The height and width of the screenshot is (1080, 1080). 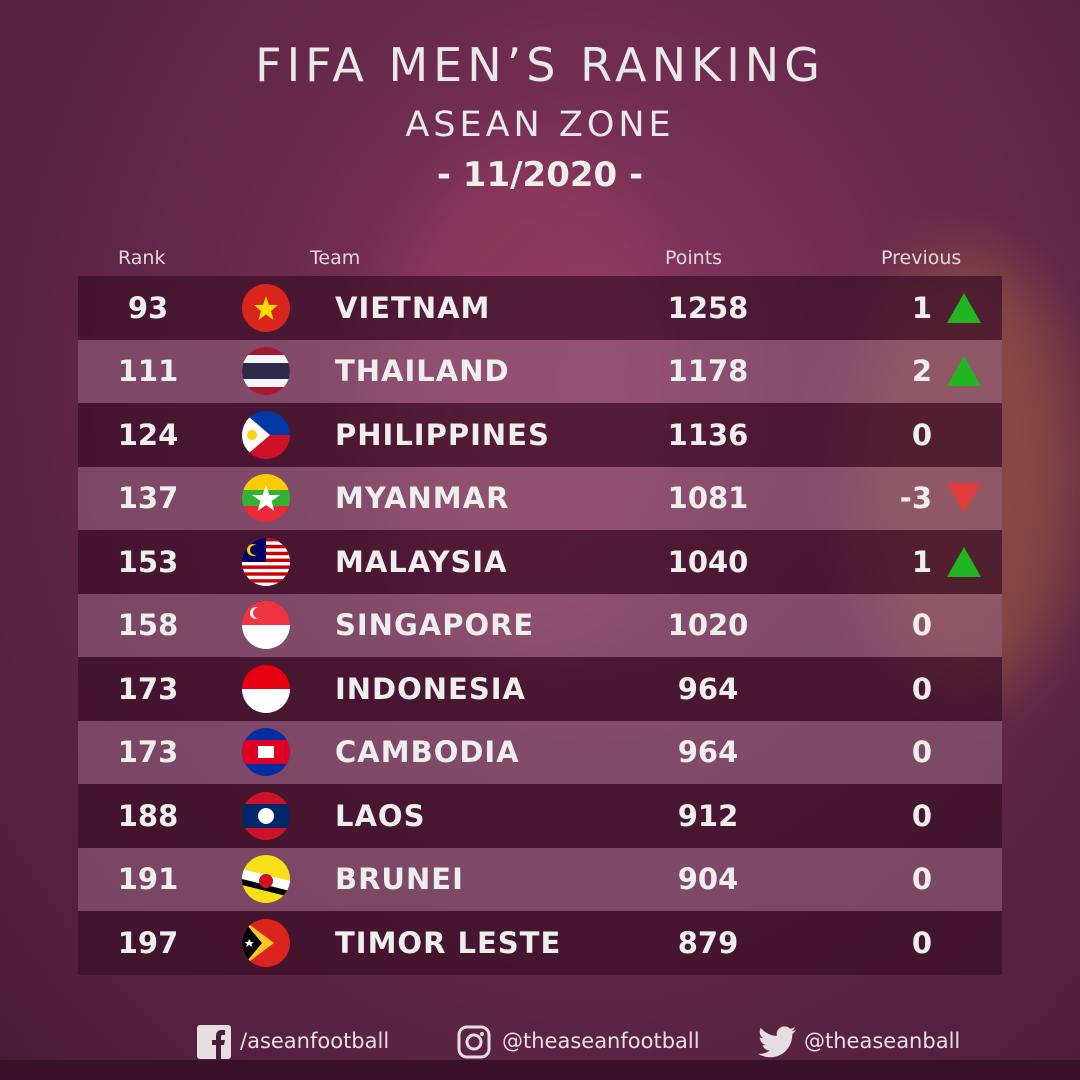 I want to click on thailand-flag-icon, so click(x=266, y=371).